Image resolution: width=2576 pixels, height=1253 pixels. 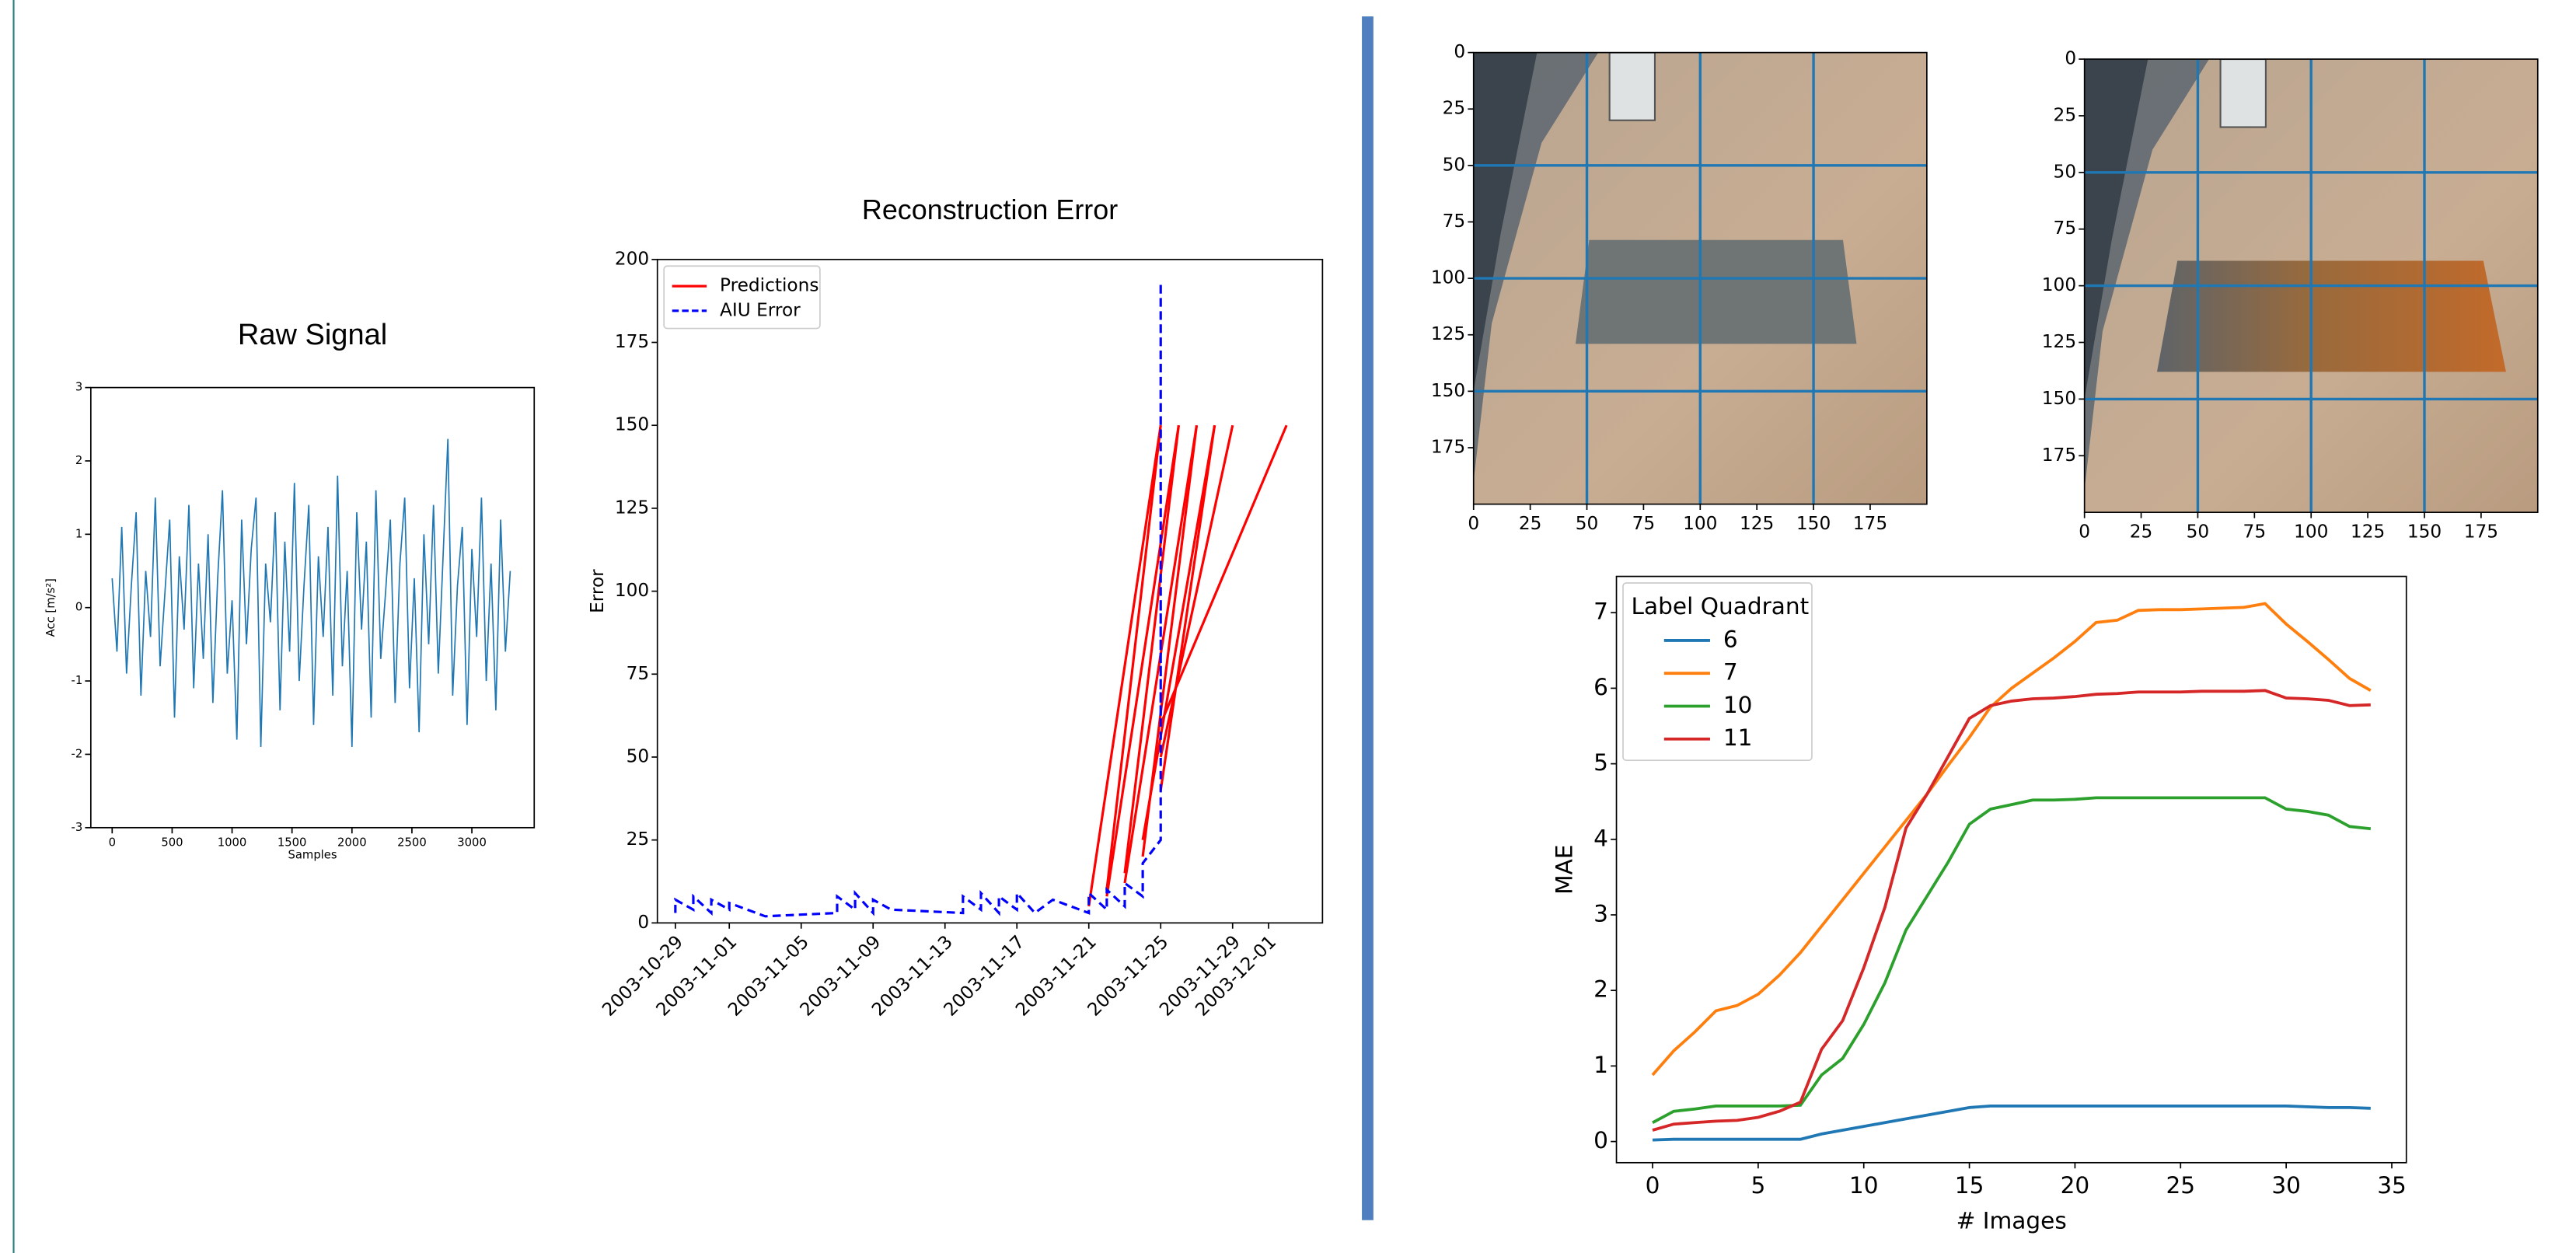 What do you see at coordinates (2286, 1185) in the screenshot?
I see `x-tick-label: 30` at bounding box center [2286, 1185].